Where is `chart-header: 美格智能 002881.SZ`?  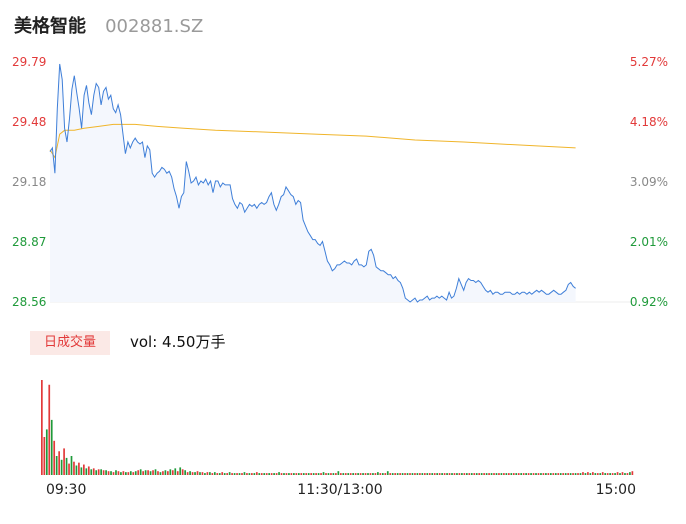
chart-header: 美格智能 002881.SZ is located at coordinates (108, 26).